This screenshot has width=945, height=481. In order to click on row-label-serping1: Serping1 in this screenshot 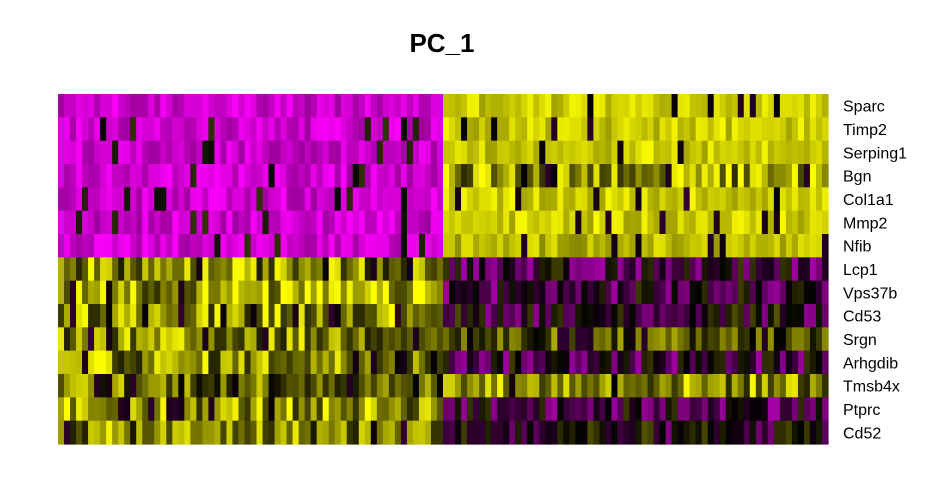, I will do `click(875, 153)`.